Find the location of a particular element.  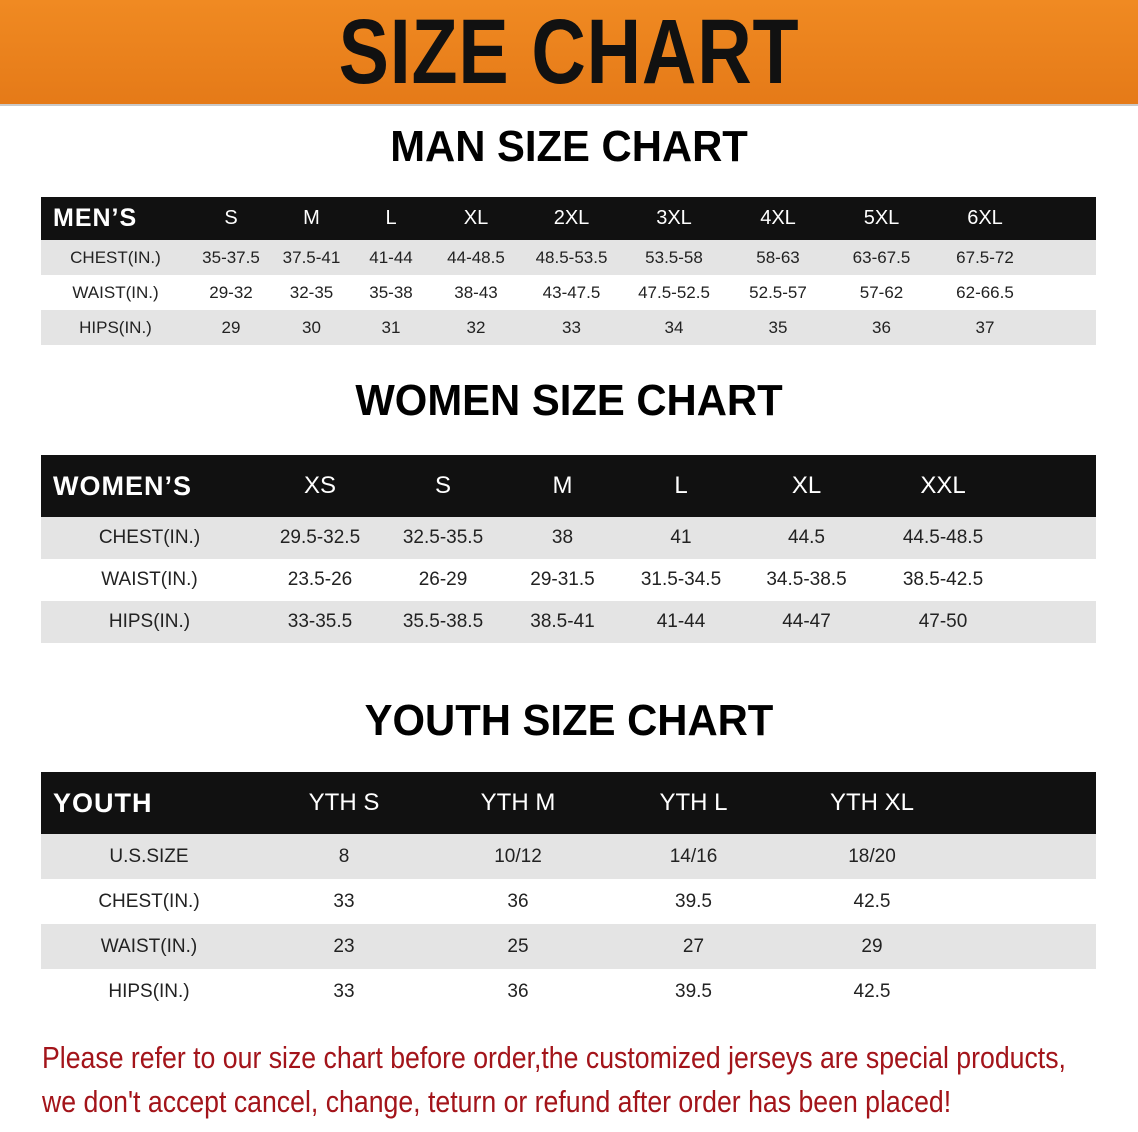

table-corner-label: WOMEN’S is located at coordinates (122, 485).